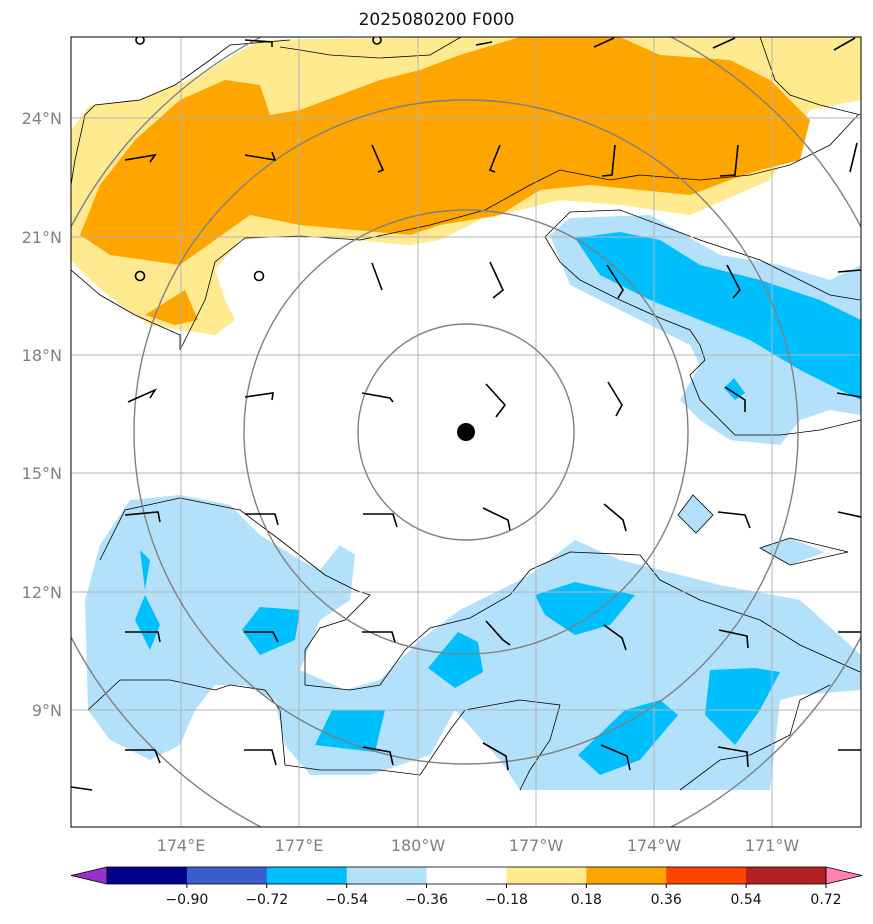  I want to click on lat-label: 21°N, so click(42, 237).